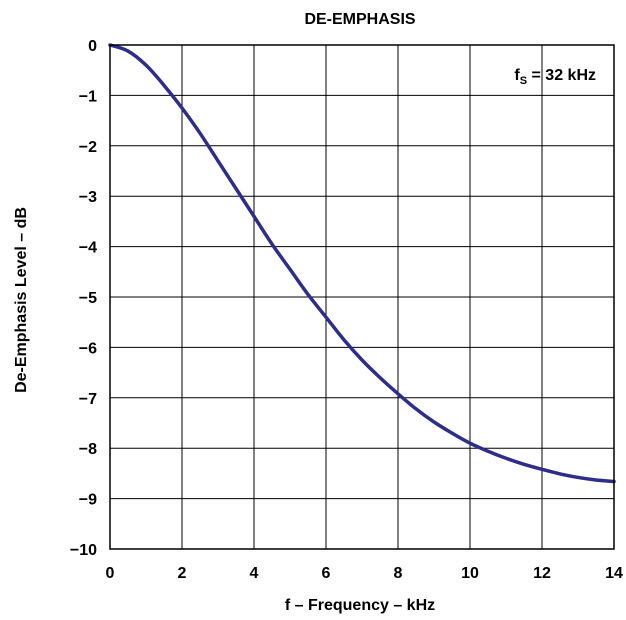  I want to click on y-tick-label: −9, so click(88, 500).